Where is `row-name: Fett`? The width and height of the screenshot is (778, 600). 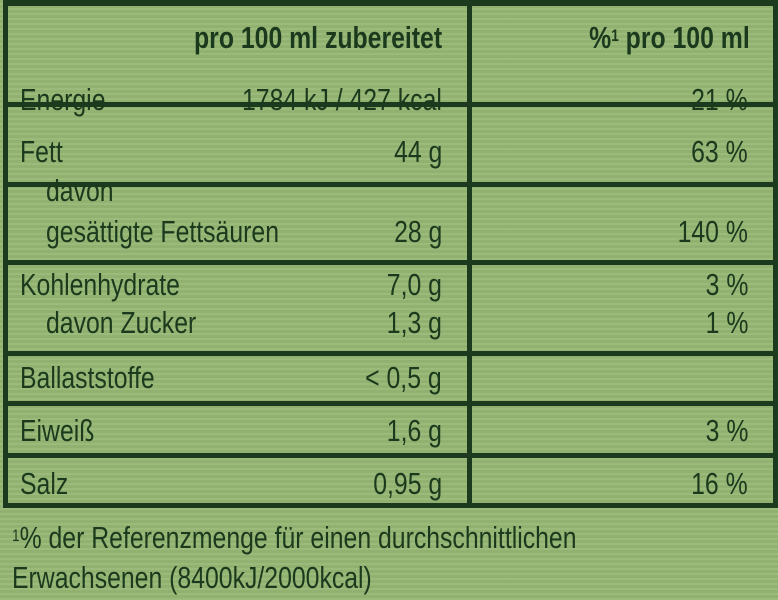 row-name: Fett is located at coordinates (41, 151).